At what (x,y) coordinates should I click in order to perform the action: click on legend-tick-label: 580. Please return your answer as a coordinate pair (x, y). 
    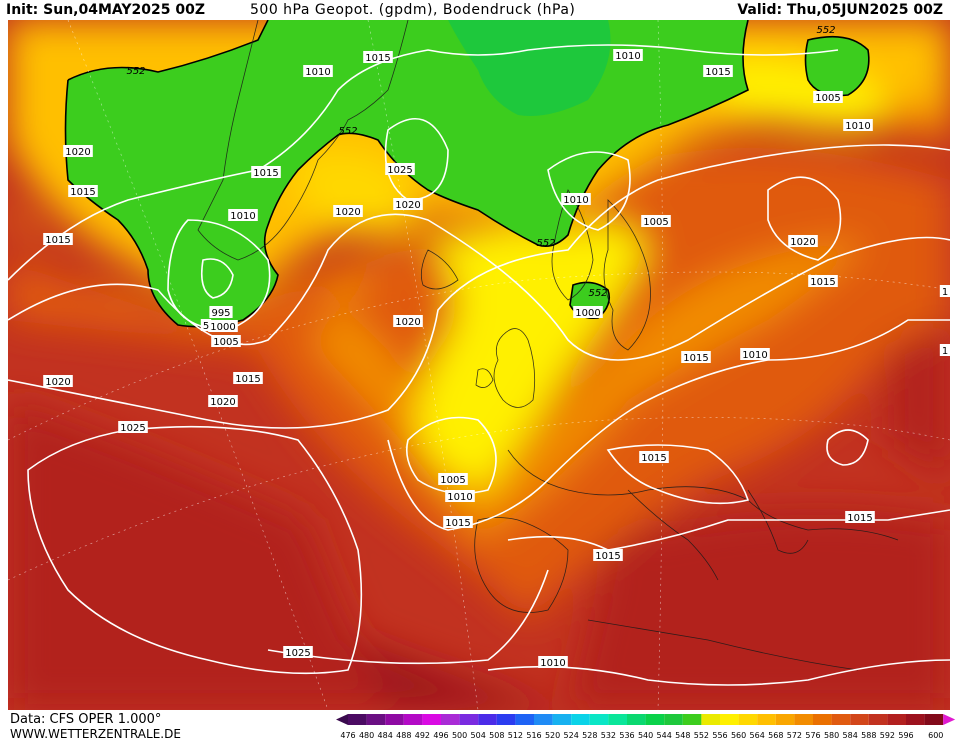
    Looking at the image, I should click on (831, 735).